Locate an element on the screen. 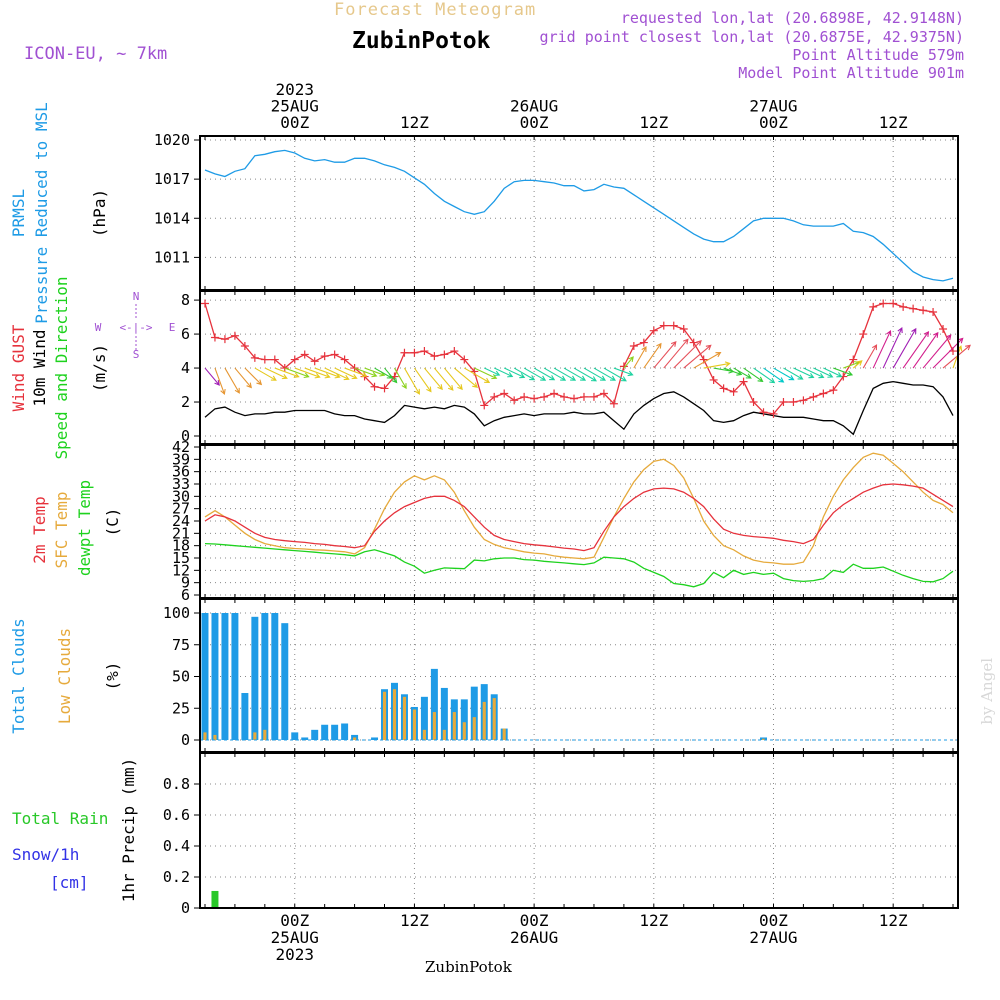 The width and height of the screenshot is (1000, 1000). y-tick-label: 12 is located at coordinates (181, 570).